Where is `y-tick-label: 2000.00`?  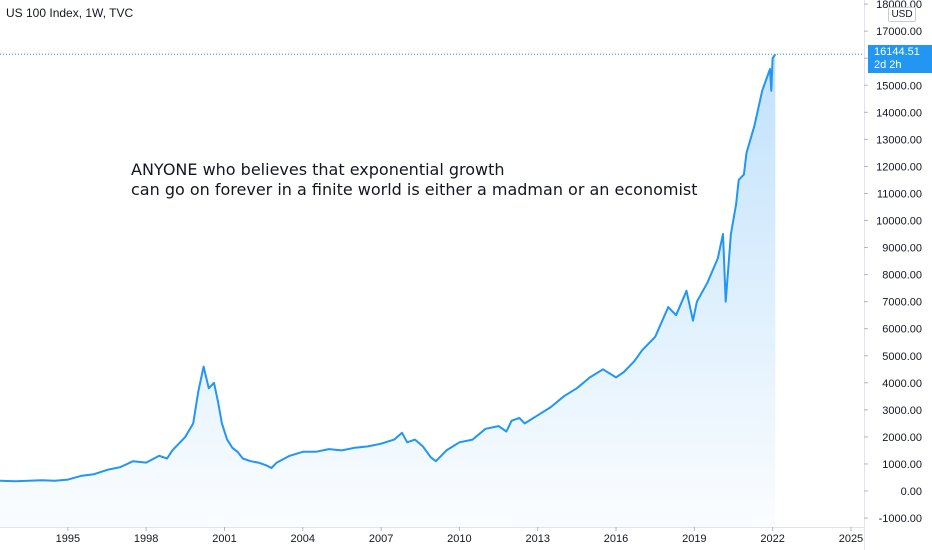
y-tick-label: 2000.00 is located at coordinates (902, 438).